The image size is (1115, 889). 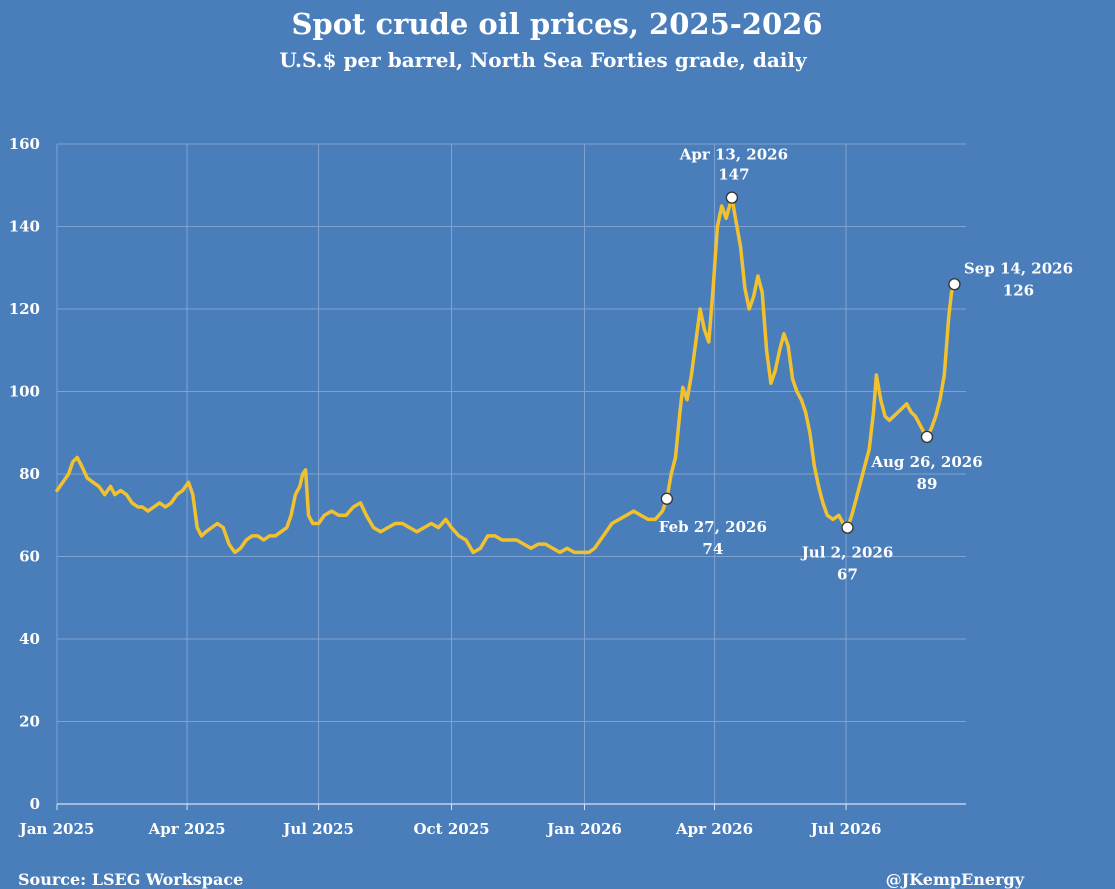 What do you see at coordinates (24, 227) in the screenshot?
I see `y-tick-label: 140` at bounding box center [24, 227].